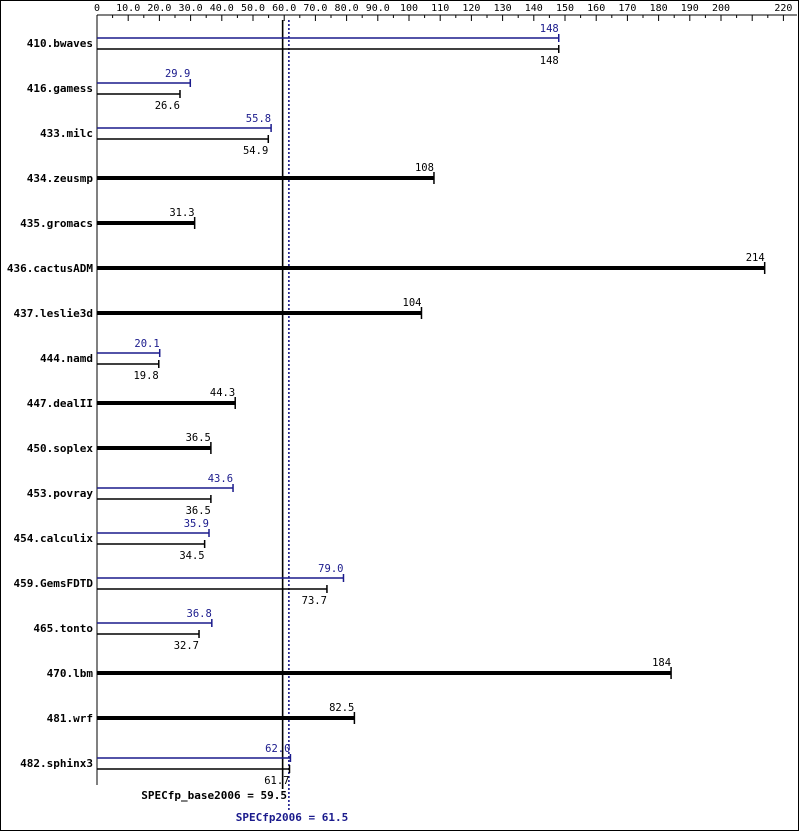  What do you see at coordinates (755, 258) in the screenshot?
I see `base-value-label: 214` at bounding box center [755, 258].